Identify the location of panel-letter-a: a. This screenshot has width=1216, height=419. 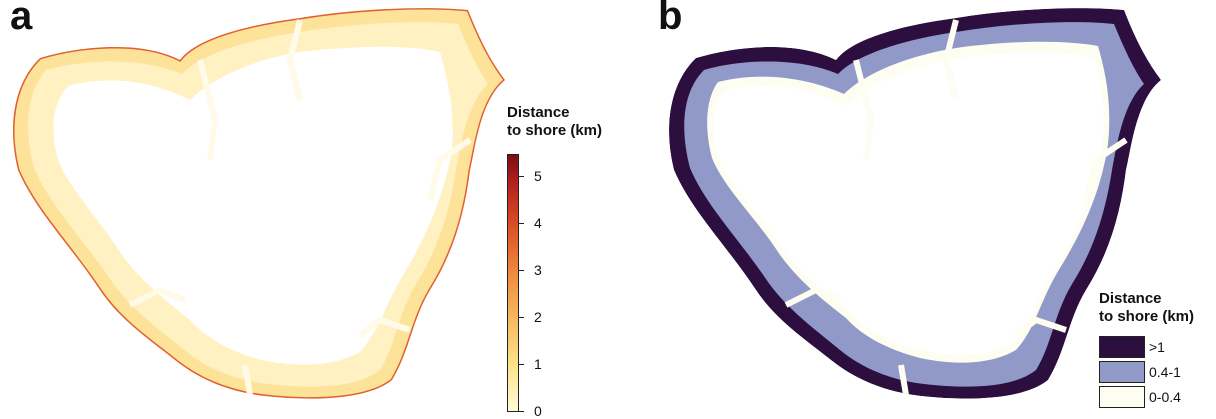
(21, 19).